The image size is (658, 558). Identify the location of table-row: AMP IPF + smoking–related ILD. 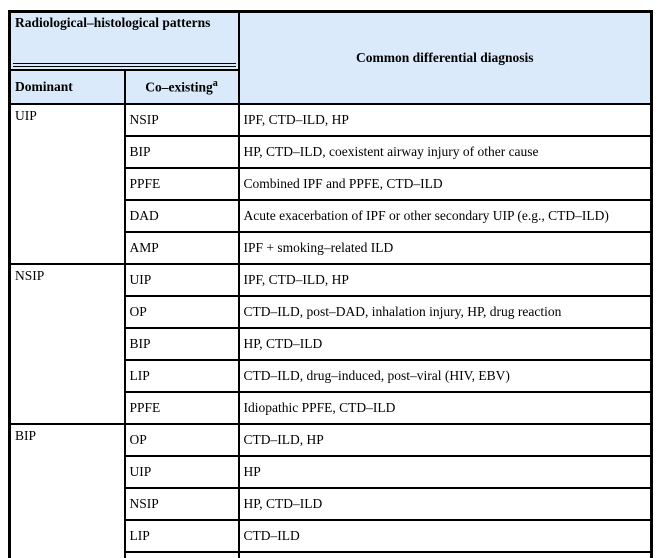
(331, 248).